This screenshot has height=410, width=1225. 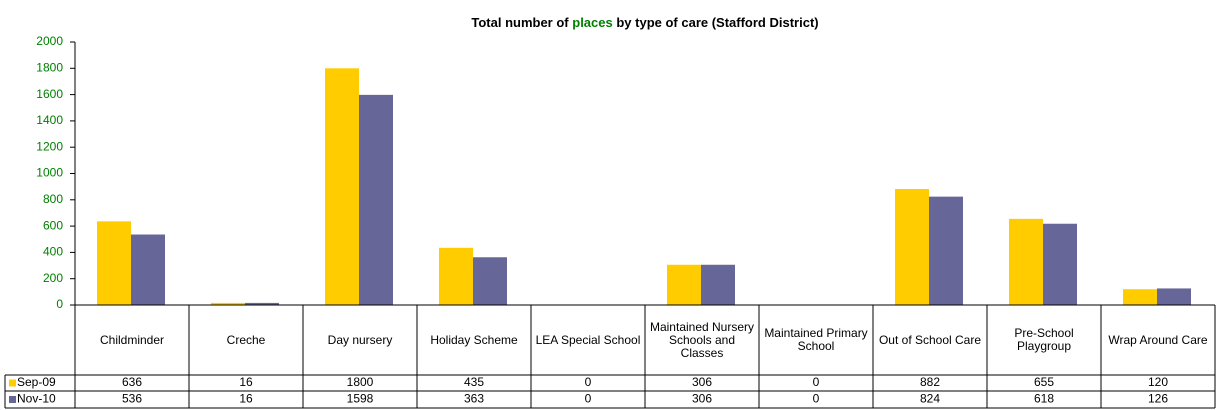 I want to click on category-label: Maintained Nursery Schools and Classes, so click(x=702, y=339).